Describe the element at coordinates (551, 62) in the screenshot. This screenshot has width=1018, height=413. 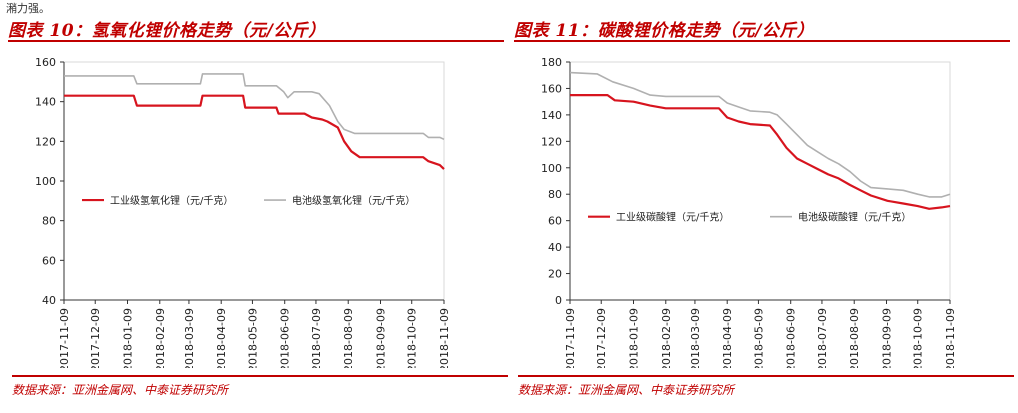
I see `y-tick-label: 180` at that location.